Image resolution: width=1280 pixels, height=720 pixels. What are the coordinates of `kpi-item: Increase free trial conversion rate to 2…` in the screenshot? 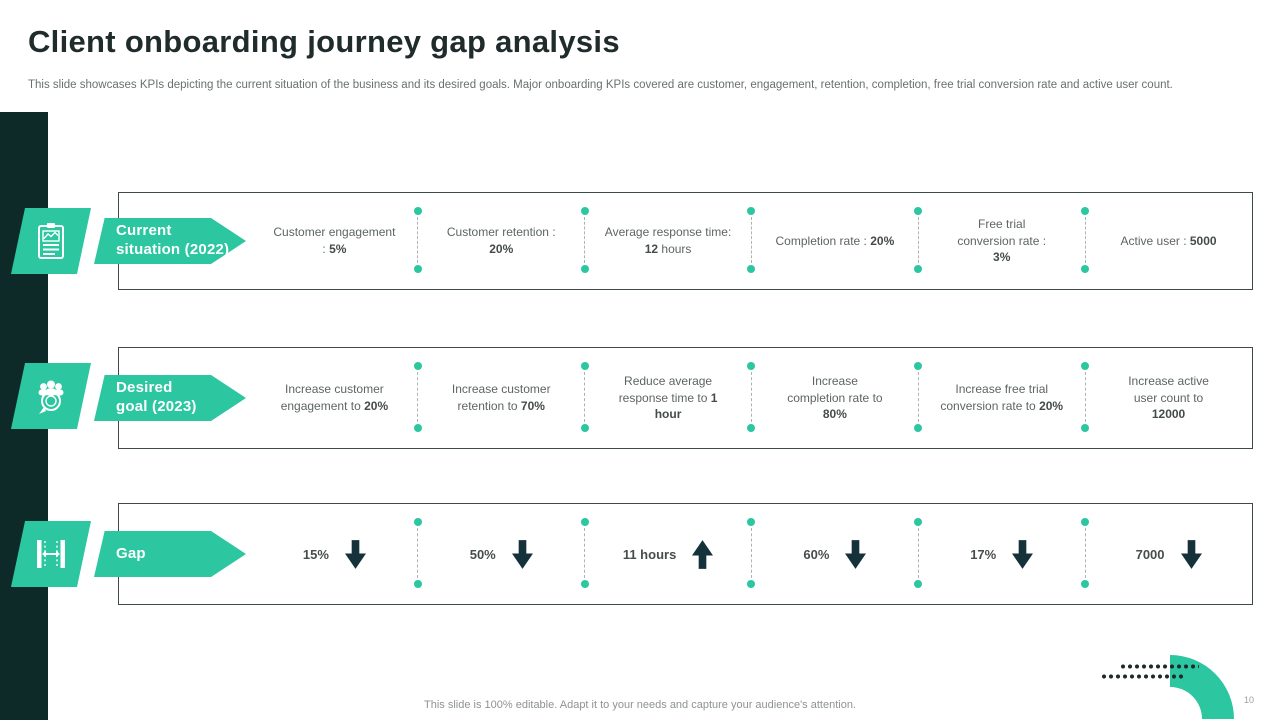 It's located at (1002, 397).